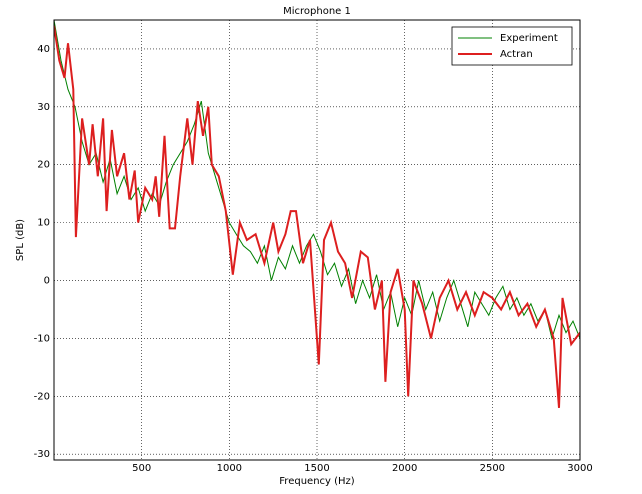  I want to click on y-tick-label: -10, so click(42, 338).